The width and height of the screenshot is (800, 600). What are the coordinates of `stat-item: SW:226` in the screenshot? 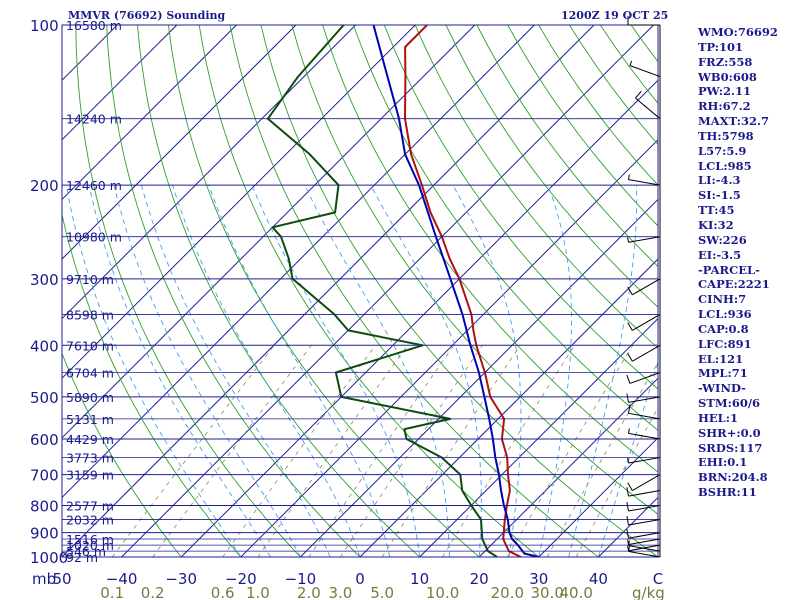 It's located at (722, 239).